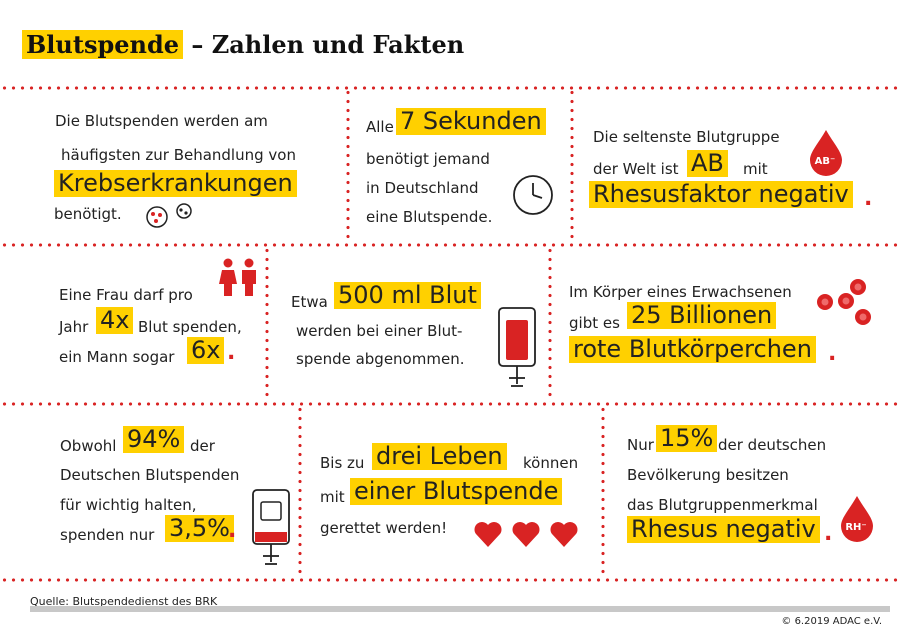 Image resolution: width=900 pixels, height=636 pixels. Describe the element at coordinates (422, 188) in the screenshot. I see `cell2-line3: in Deutschland` at that location.